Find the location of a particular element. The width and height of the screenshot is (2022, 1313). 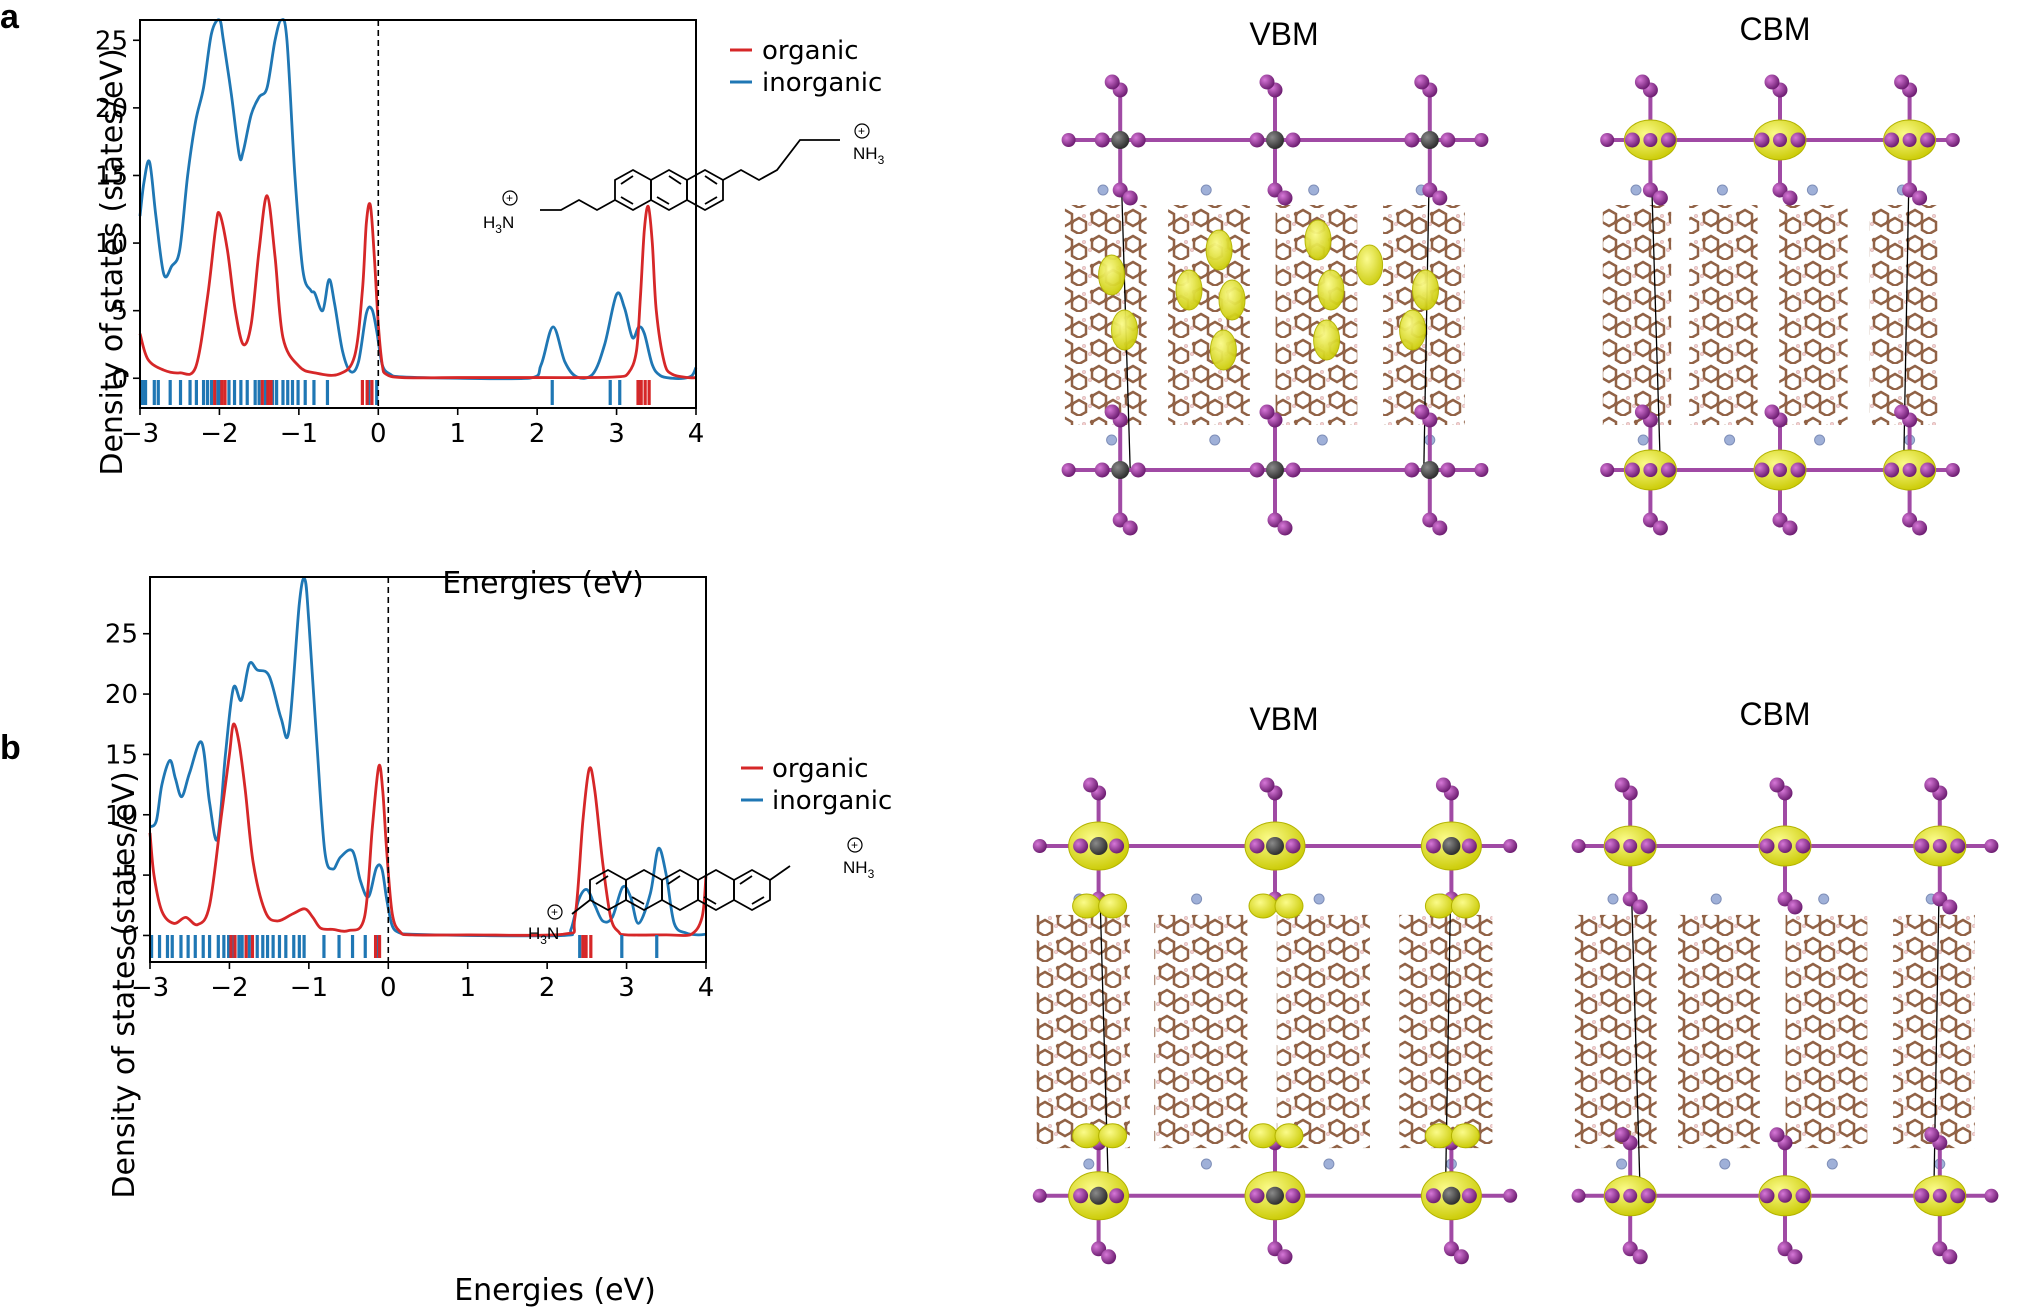

y-tick-label: 25 is located at coordinates (121, 635).